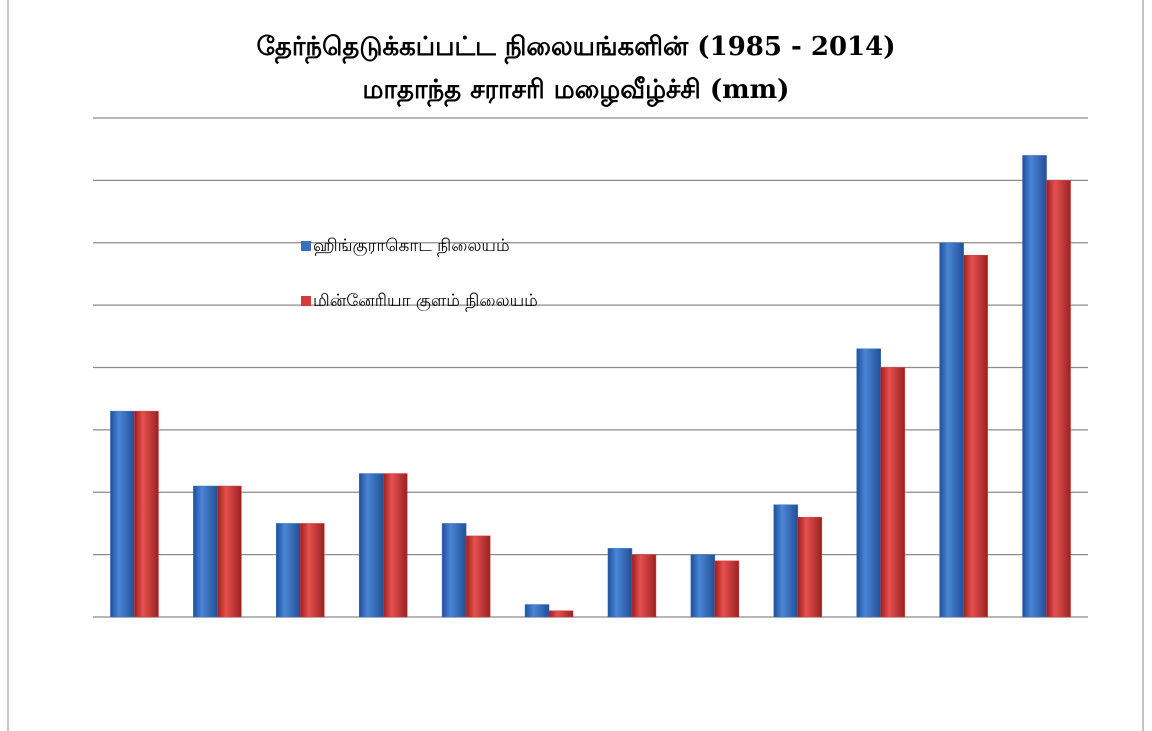 This screenshot has width=1152, height=731. What do you see at coordinates (425, 301) in the screenshot?
I see `legend-label: மின்னேரியா குளம் நிலையம்` at bounding box center [425, 301].